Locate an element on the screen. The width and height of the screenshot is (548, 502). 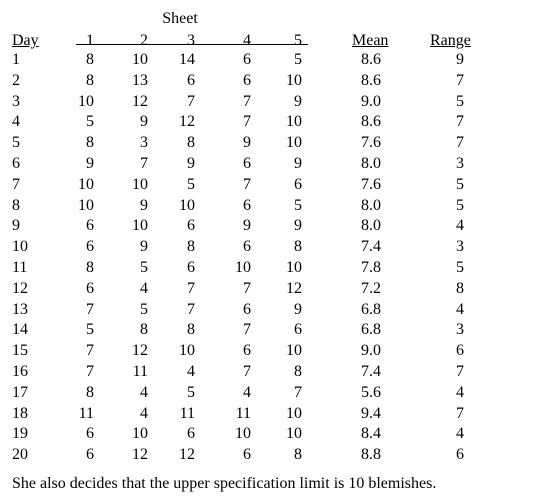
sheet-2-cell: 5 is located at coordinates (144, 267).